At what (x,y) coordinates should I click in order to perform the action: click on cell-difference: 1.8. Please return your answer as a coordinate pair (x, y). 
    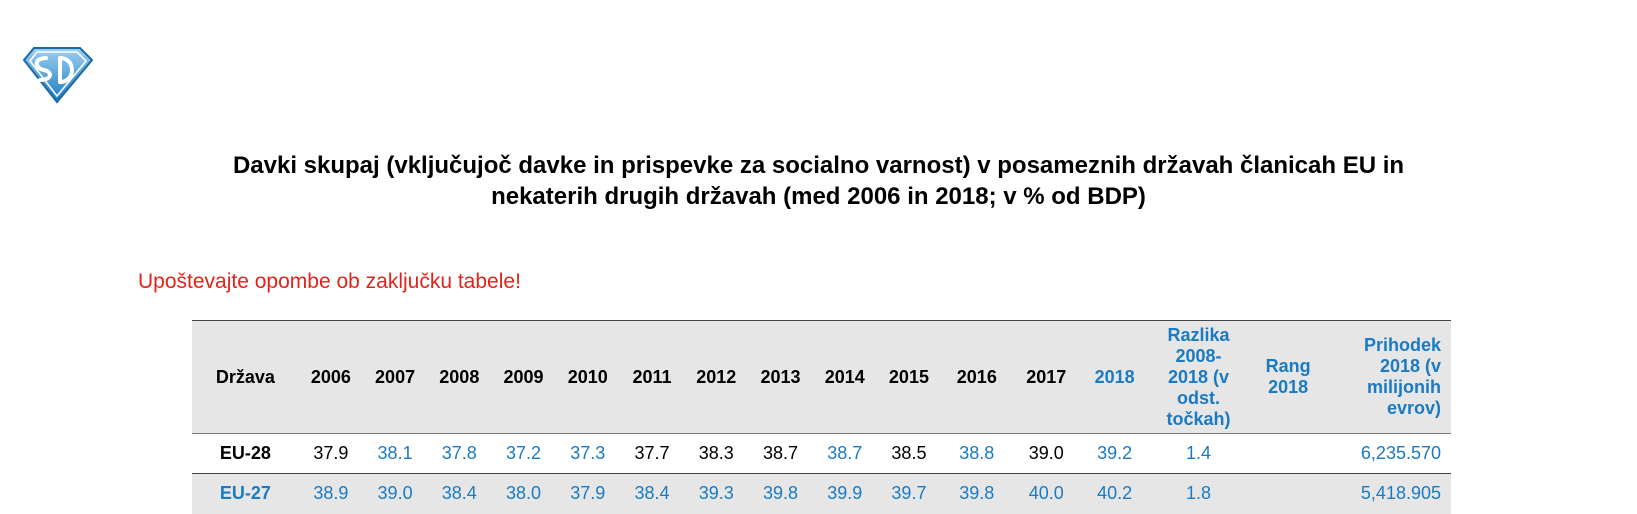
    Looking at the image, I should click on (1198, 493).